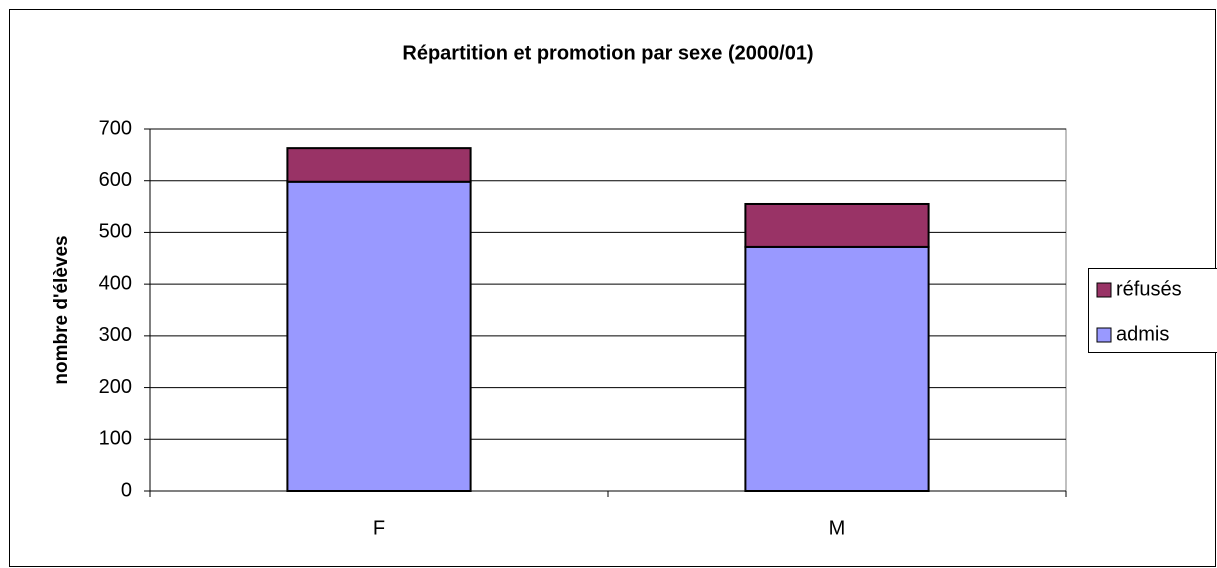 This screenshot has width=1217, height=568. I want to click on y-tick-label: 200, so click(115, 387).